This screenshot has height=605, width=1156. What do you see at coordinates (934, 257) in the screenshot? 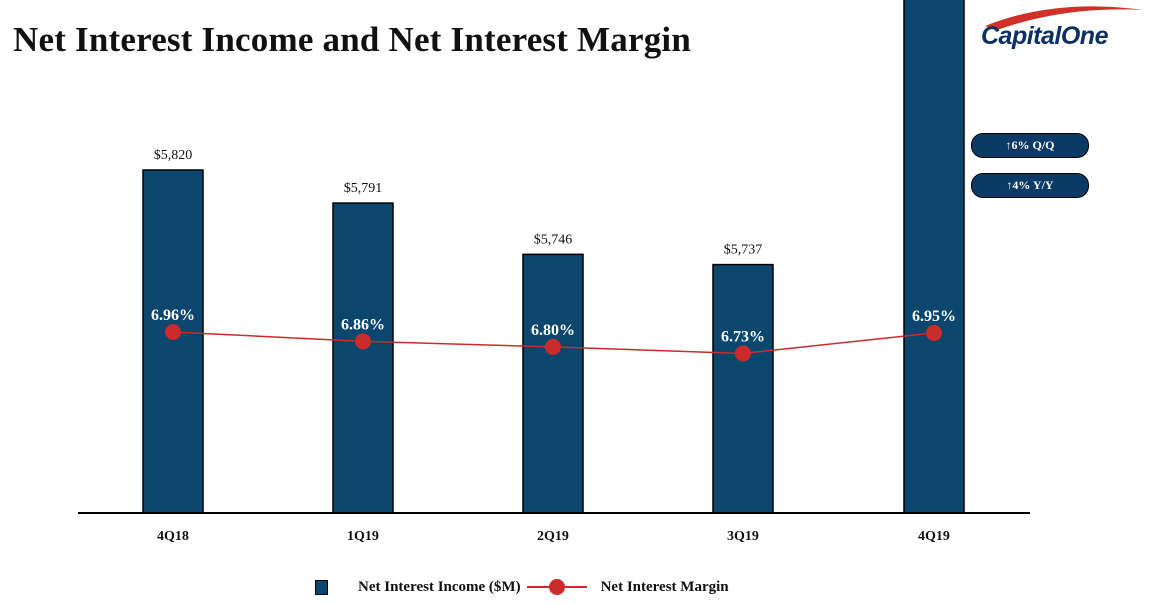
I see `bar-4q19` at bounding box center [934, 257].